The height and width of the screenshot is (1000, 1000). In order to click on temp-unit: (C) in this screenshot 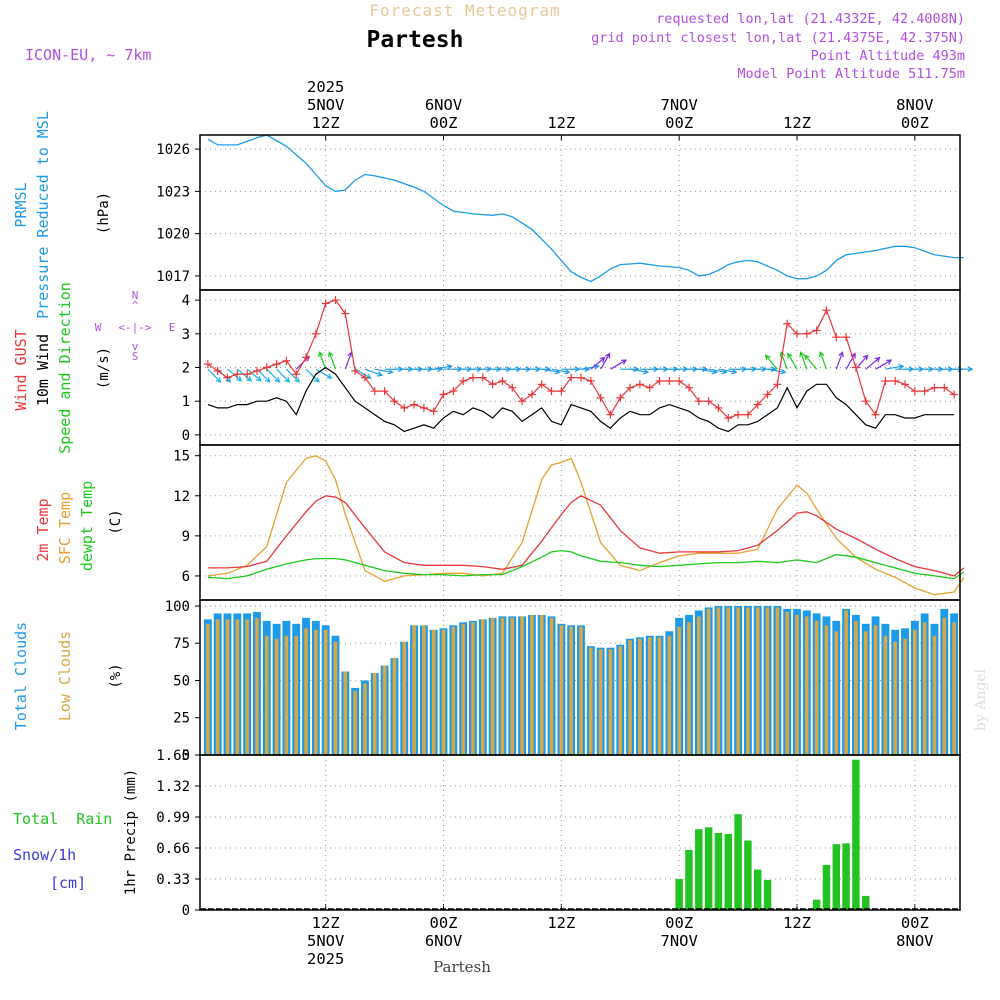, I will do `click(116, 521)`.